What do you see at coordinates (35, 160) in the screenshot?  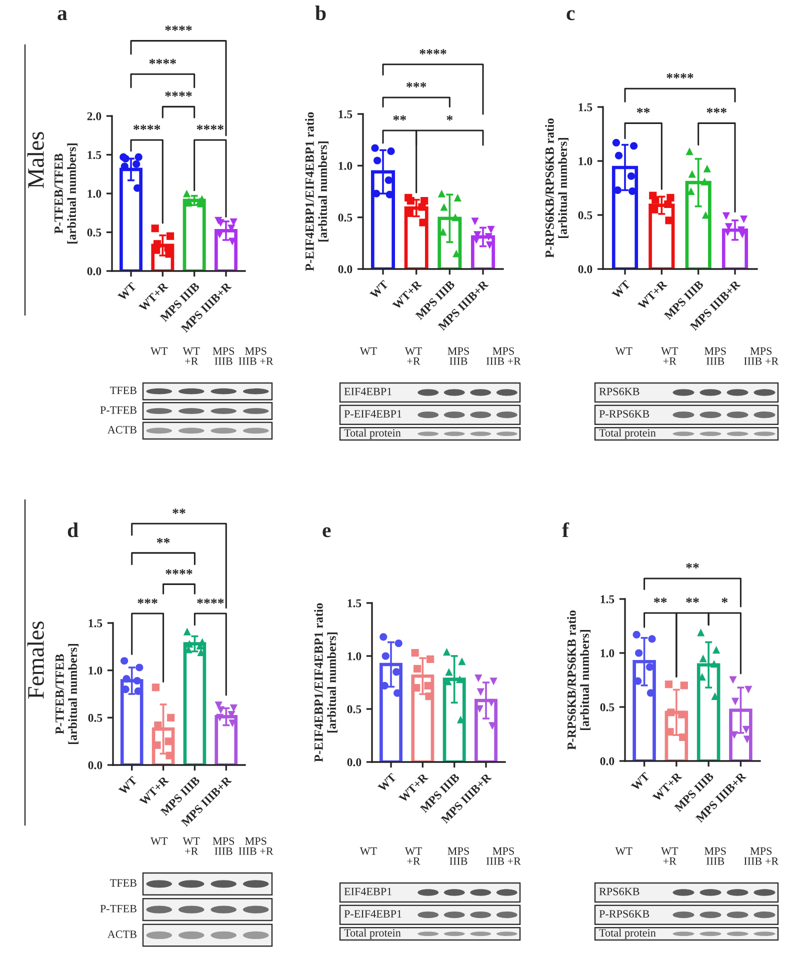 I see `text: Males` at bounding box center [35, 160].